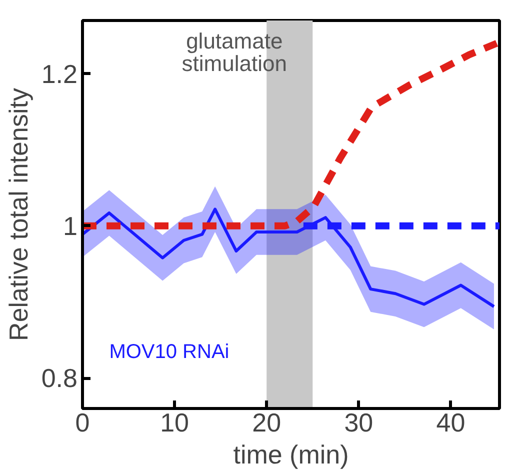 Image resolution: width=507 pixels, height=472 pixels. What do you see at coordinates (175, 423) in the screenshot?
I see `x-tick-label: 10` at bounding box center [175, 423].